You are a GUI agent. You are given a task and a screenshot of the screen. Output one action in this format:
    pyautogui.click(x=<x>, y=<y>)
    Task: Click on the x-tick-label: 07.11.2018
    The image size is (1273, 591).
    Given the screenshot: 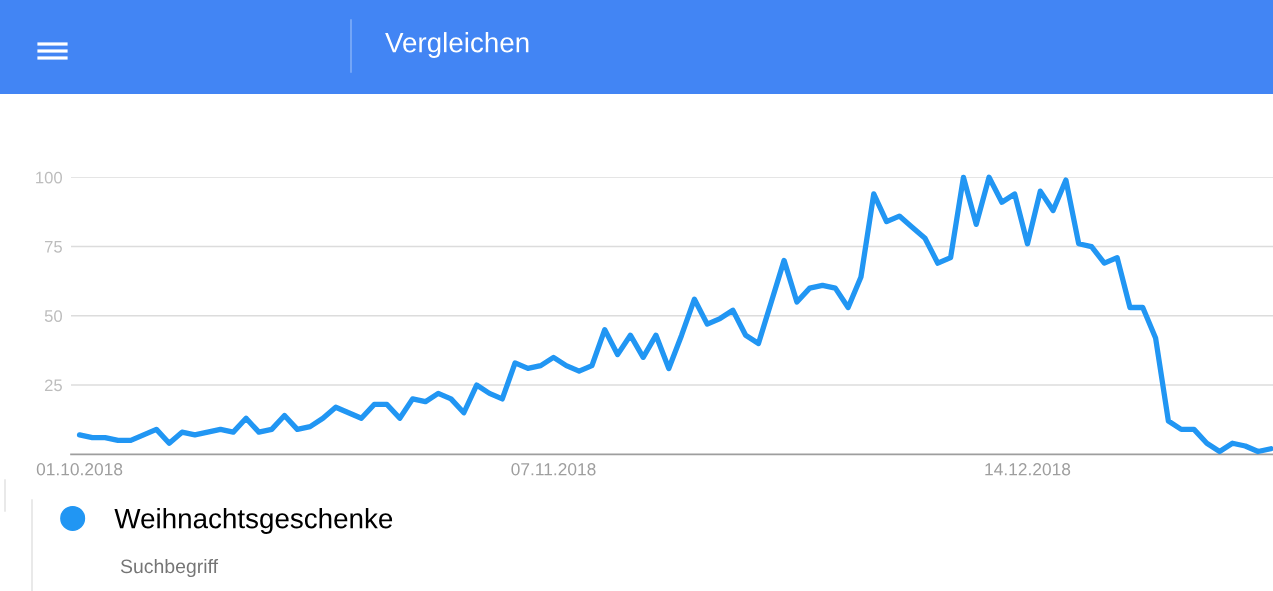 What is the action you would take?
    pyautogui.click(x=553, y=469)
    